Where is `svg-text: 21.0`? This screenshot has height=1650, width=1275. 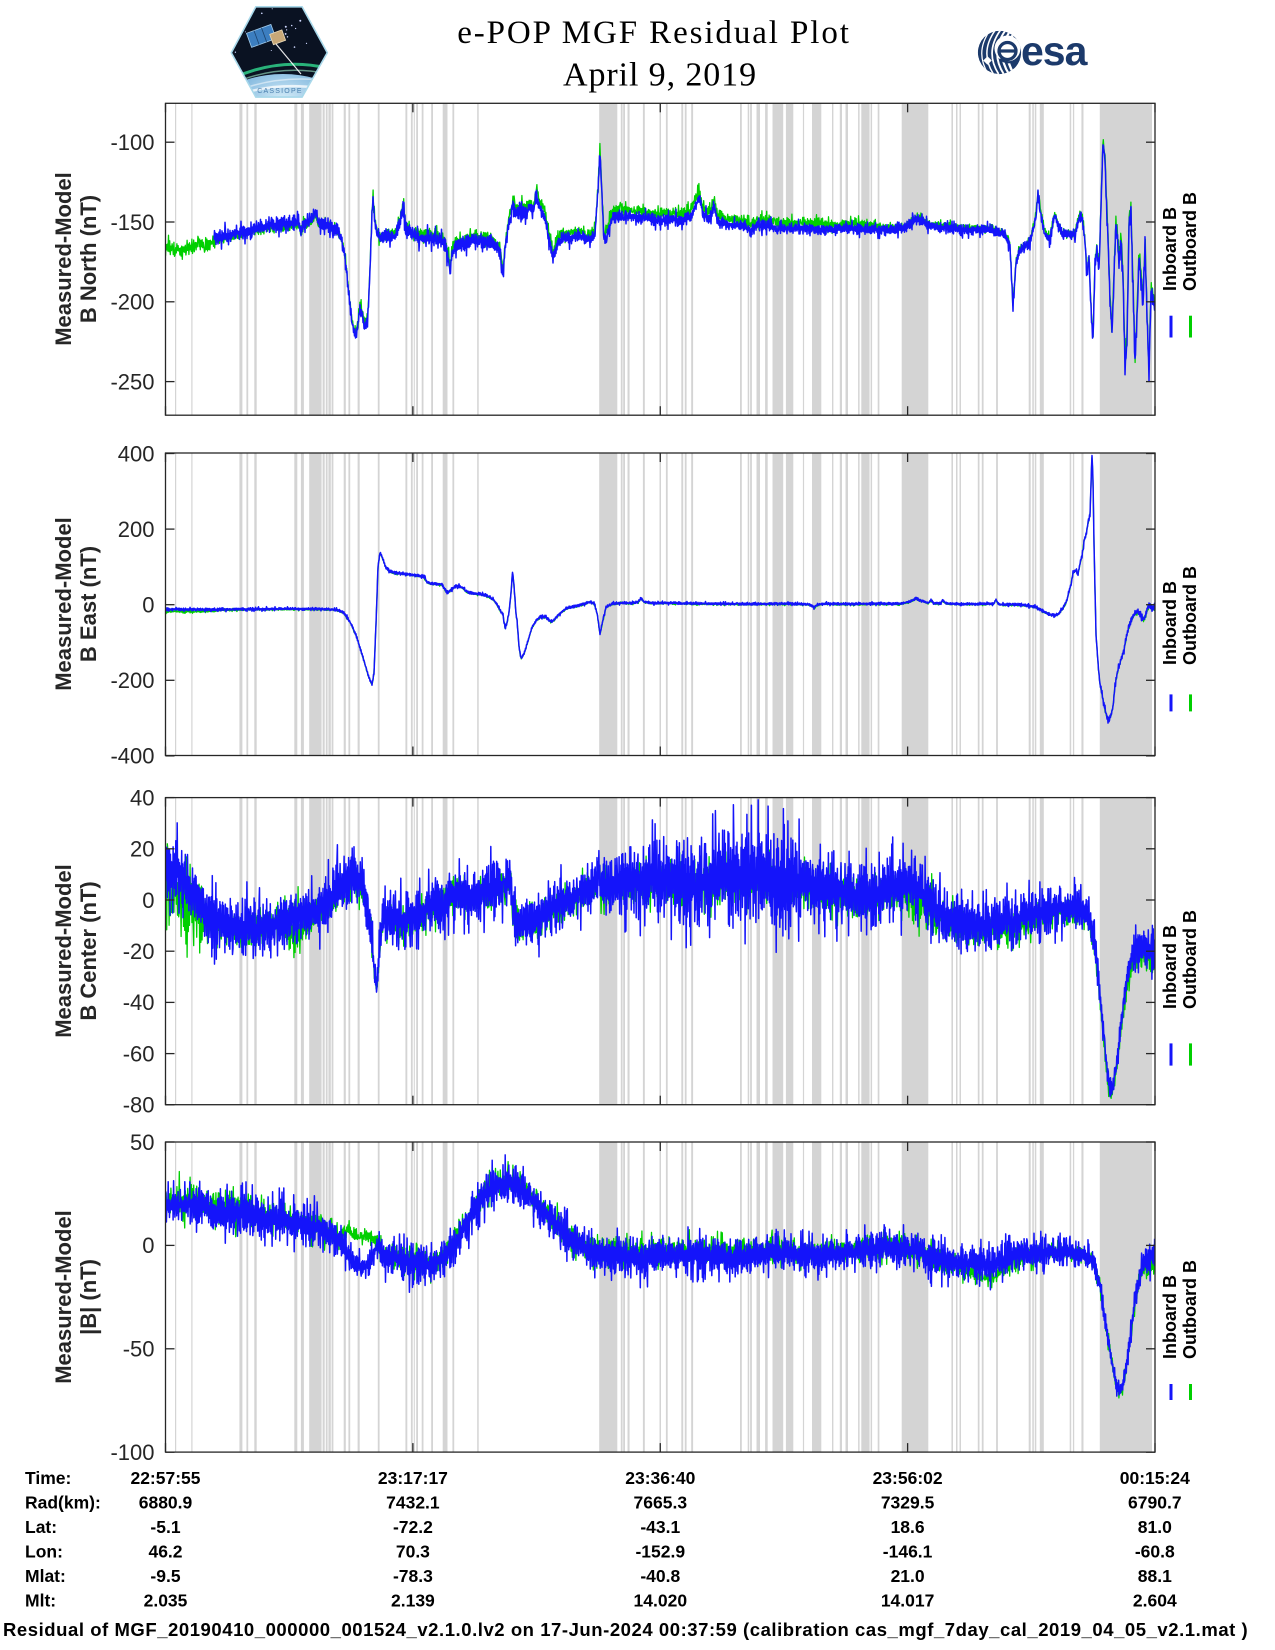
svg-text: 21.0 is located at coordinates (908, 1576).